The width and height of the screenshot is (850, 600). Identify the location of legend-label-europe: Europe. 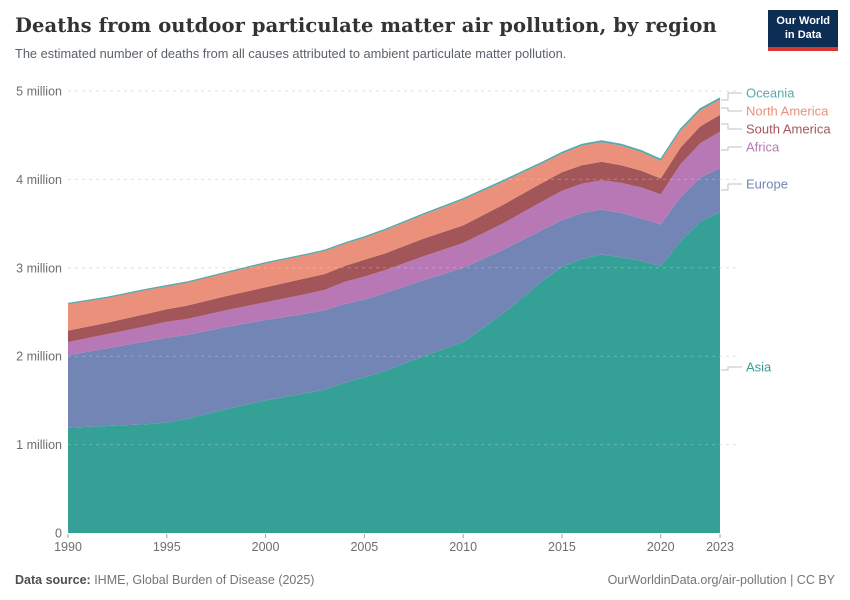
(767, 184).